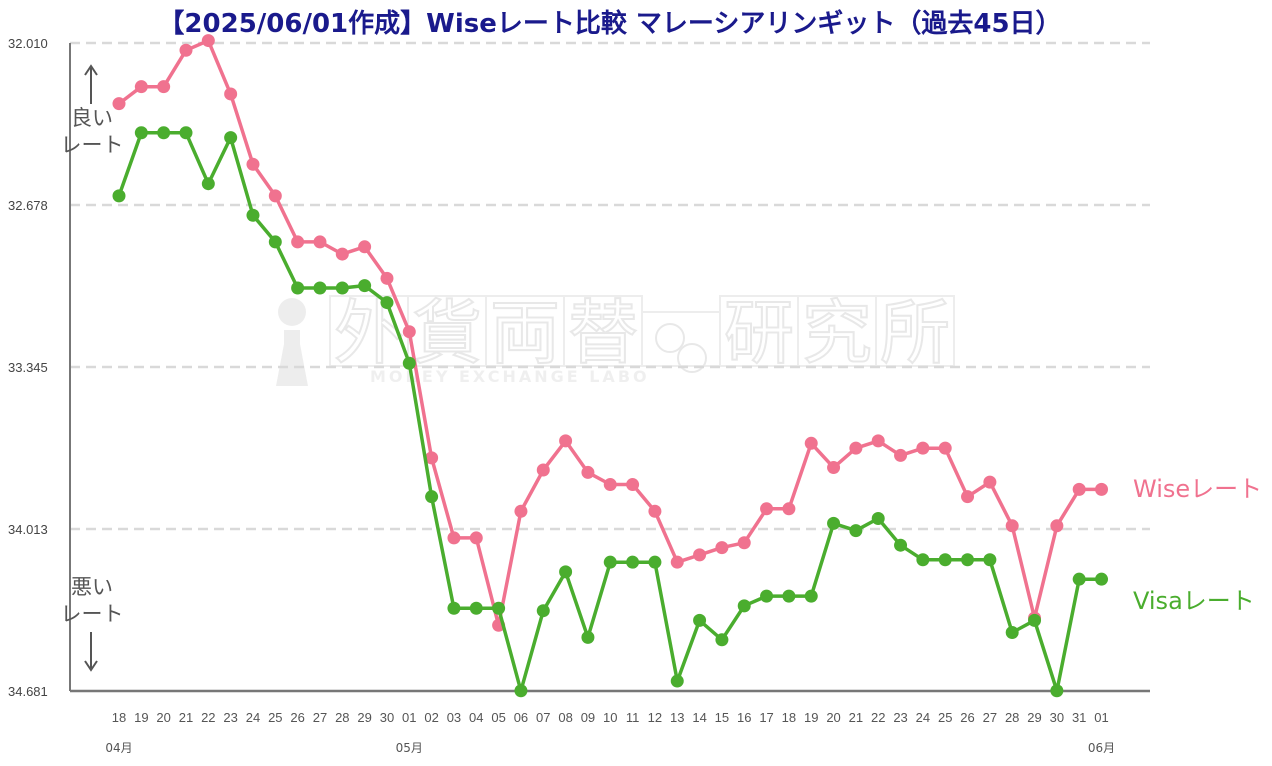  I want to click on exchange-icon, so click(681, 348).